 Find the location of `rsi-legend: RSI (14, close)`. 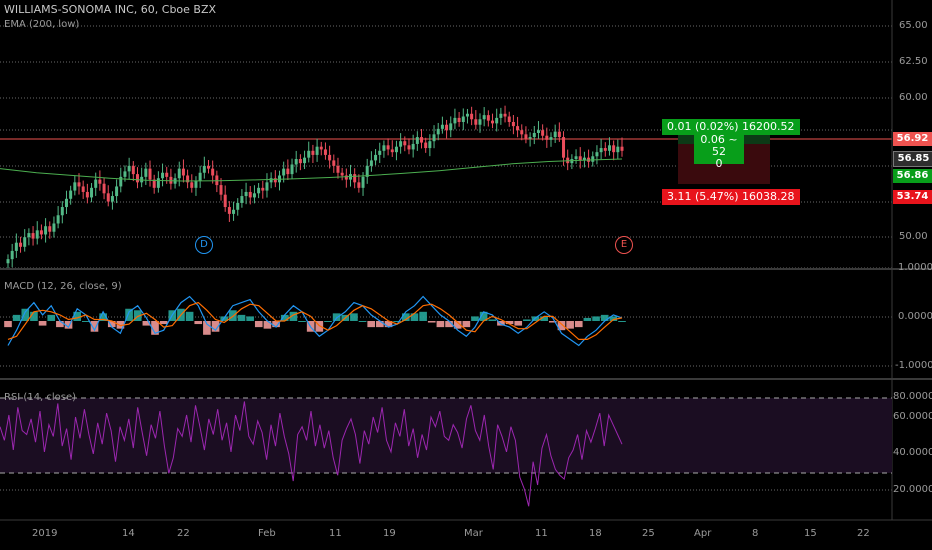

rsi-legend: RSI (14, close) is located at coordinates (40, 397).